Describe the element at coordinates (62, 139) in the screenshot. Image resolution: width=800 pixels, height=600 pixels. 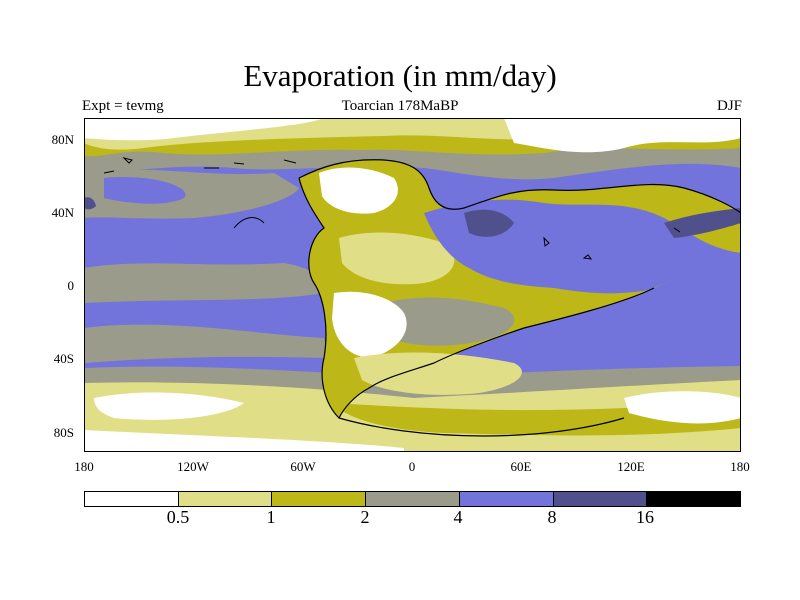
I see `y-tick-label: 80N` at that location.